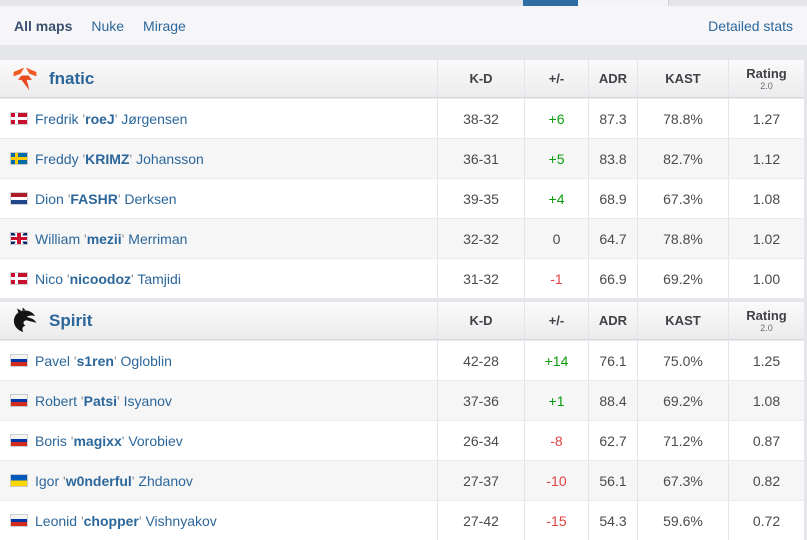  Describe the element at coordinates (480, 320) in the screenshot. I see `column-header-kd: K-D` at that location.